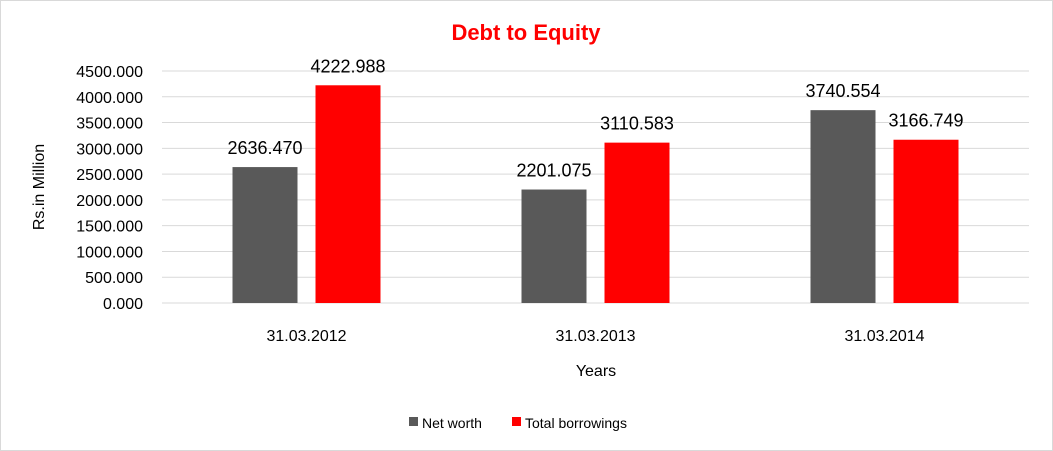 This screenshot has width=1053, height=451. I want to click on x-axis-label: Years, so click(596, 371).